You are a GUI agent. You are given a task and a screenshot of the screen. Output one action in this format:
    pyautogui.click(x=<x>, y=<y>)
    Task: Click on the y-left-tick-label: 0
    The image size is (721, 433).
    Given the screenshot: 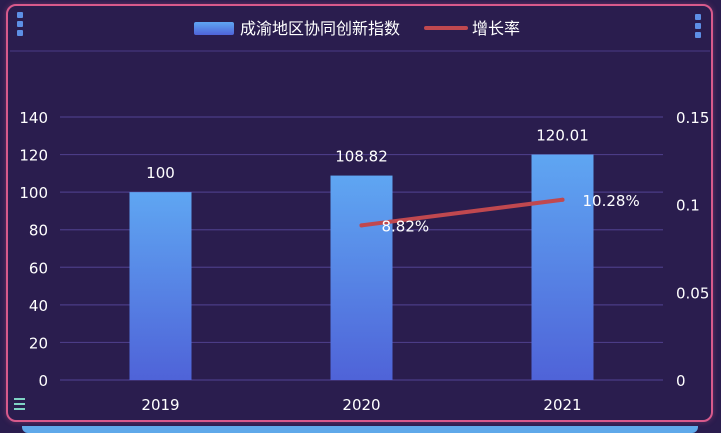 What is the action you would take?
    pyautogui.click(x=43, y=381)
    